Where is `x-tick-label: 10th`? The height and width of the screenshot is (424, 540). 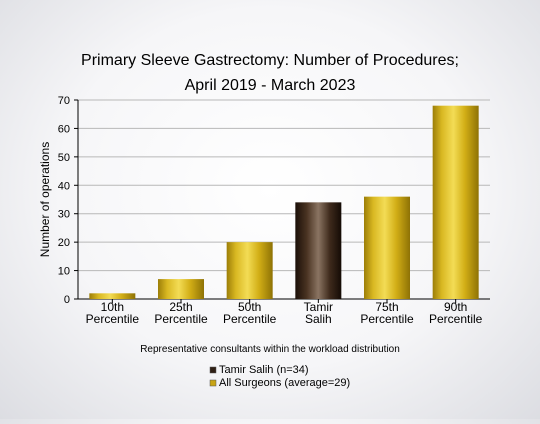
x-tick-label: 10th is located at coordinates (112, 307).